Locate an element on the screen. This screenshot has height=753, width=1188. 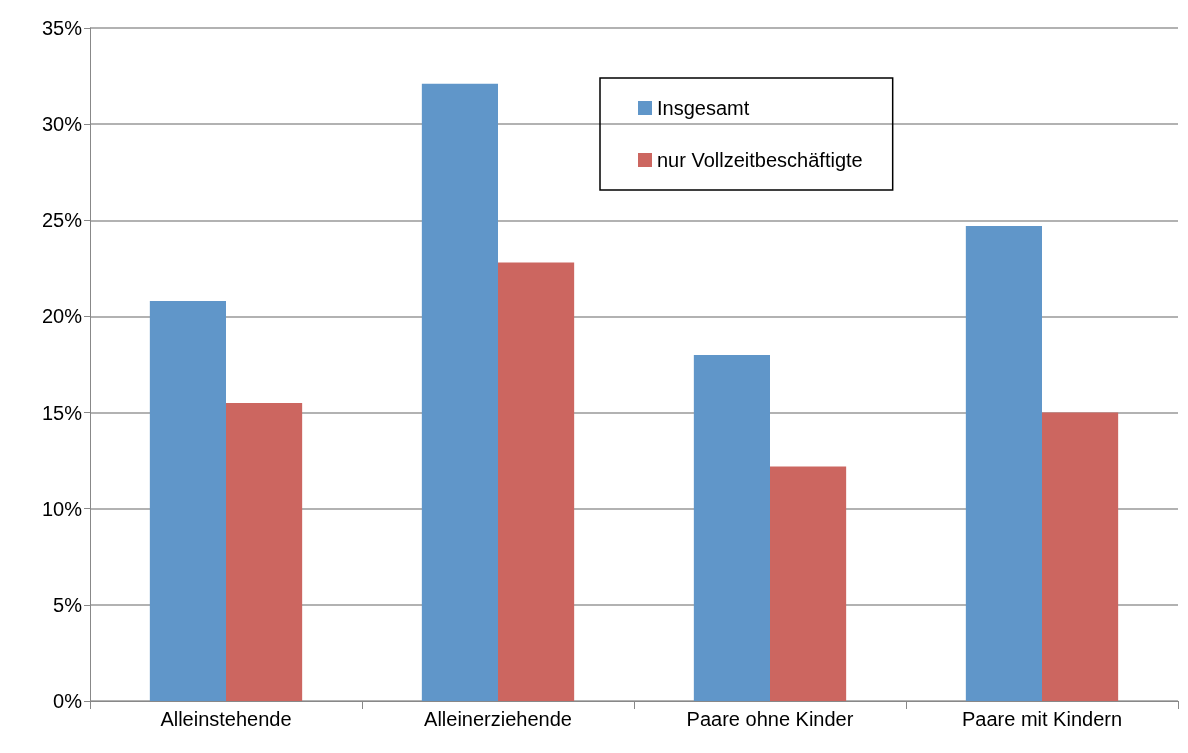
y-tick-label: 10% is located at coordinates (62, 508).